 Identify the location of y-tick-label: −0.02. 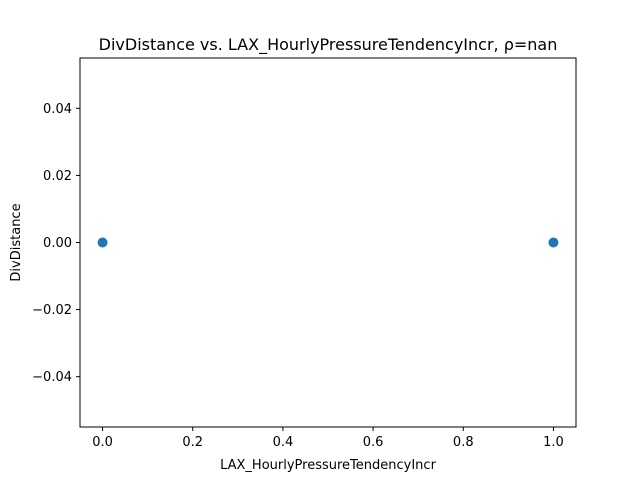
(52, 310).